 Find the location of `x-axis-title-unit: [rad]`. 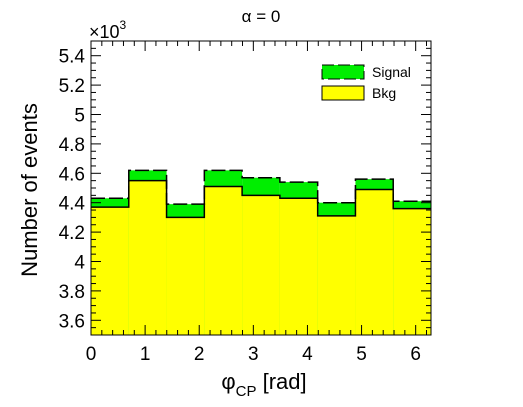

x-axis-title-unit: [rad] is located at coordinates (281, 381).